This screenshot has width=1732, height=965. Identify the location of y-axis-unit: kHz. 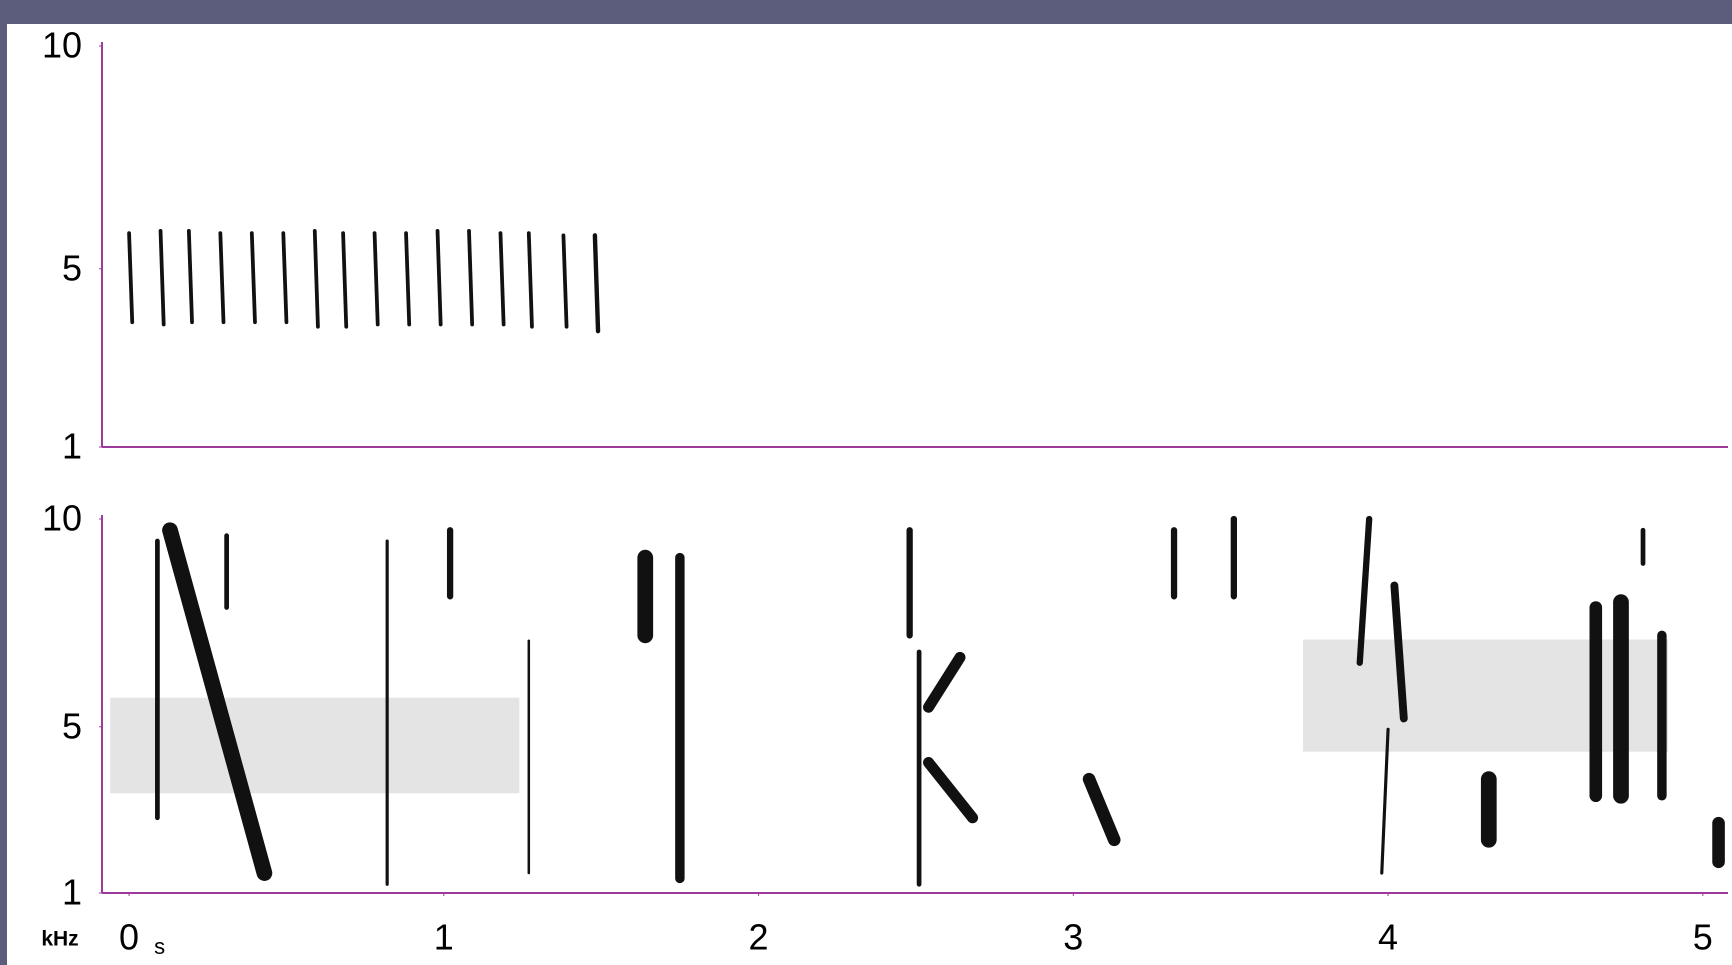
(59, 939).